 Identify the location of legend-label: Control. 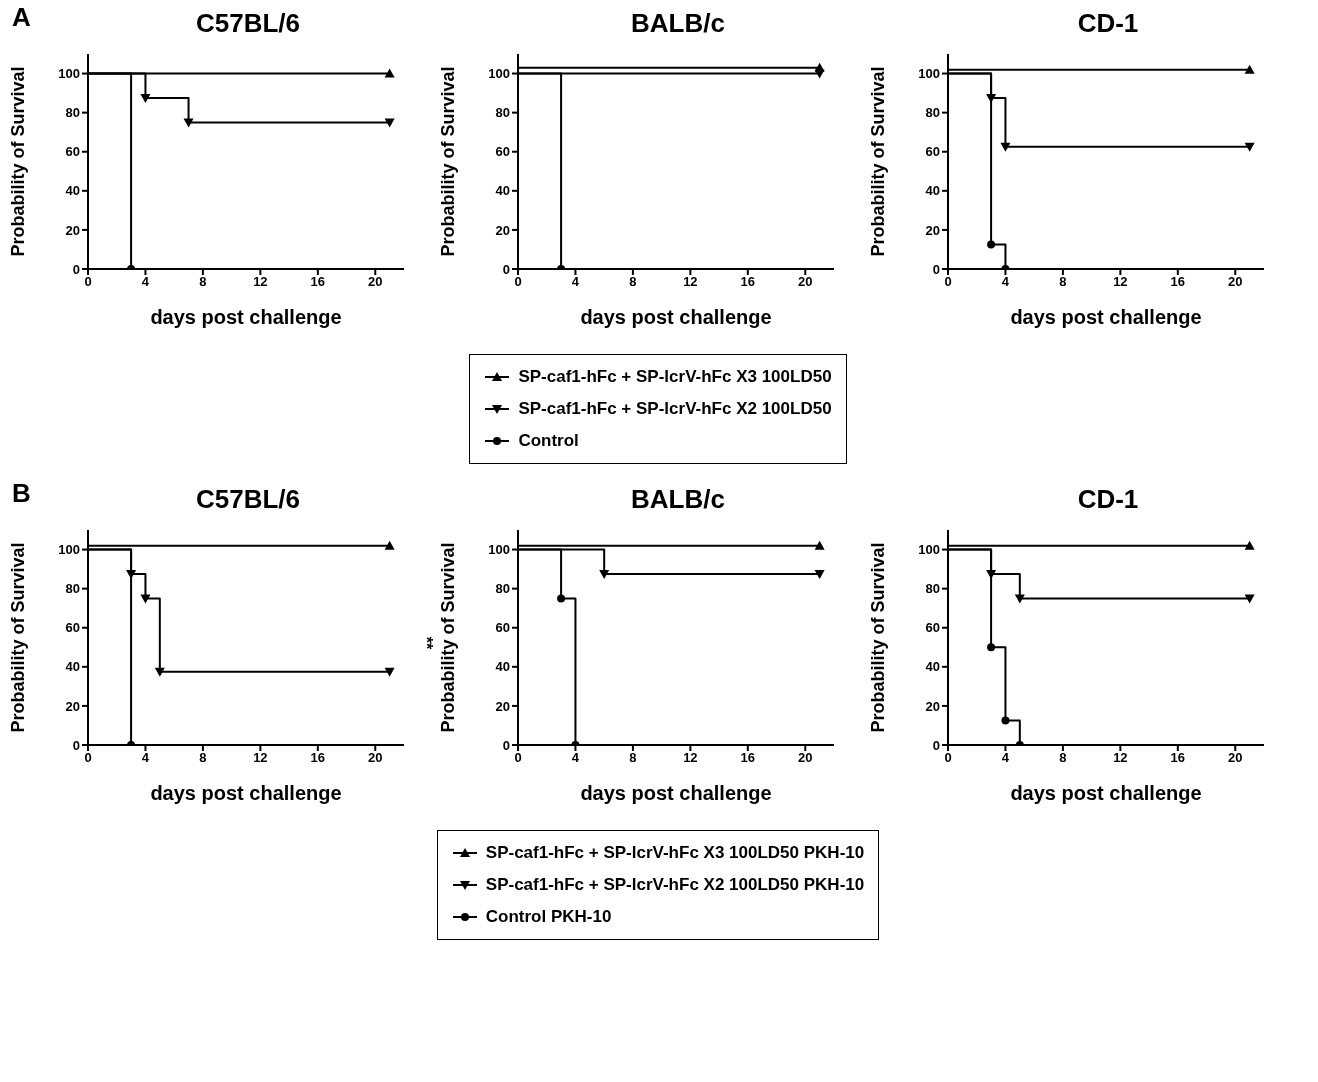
(548, 441).